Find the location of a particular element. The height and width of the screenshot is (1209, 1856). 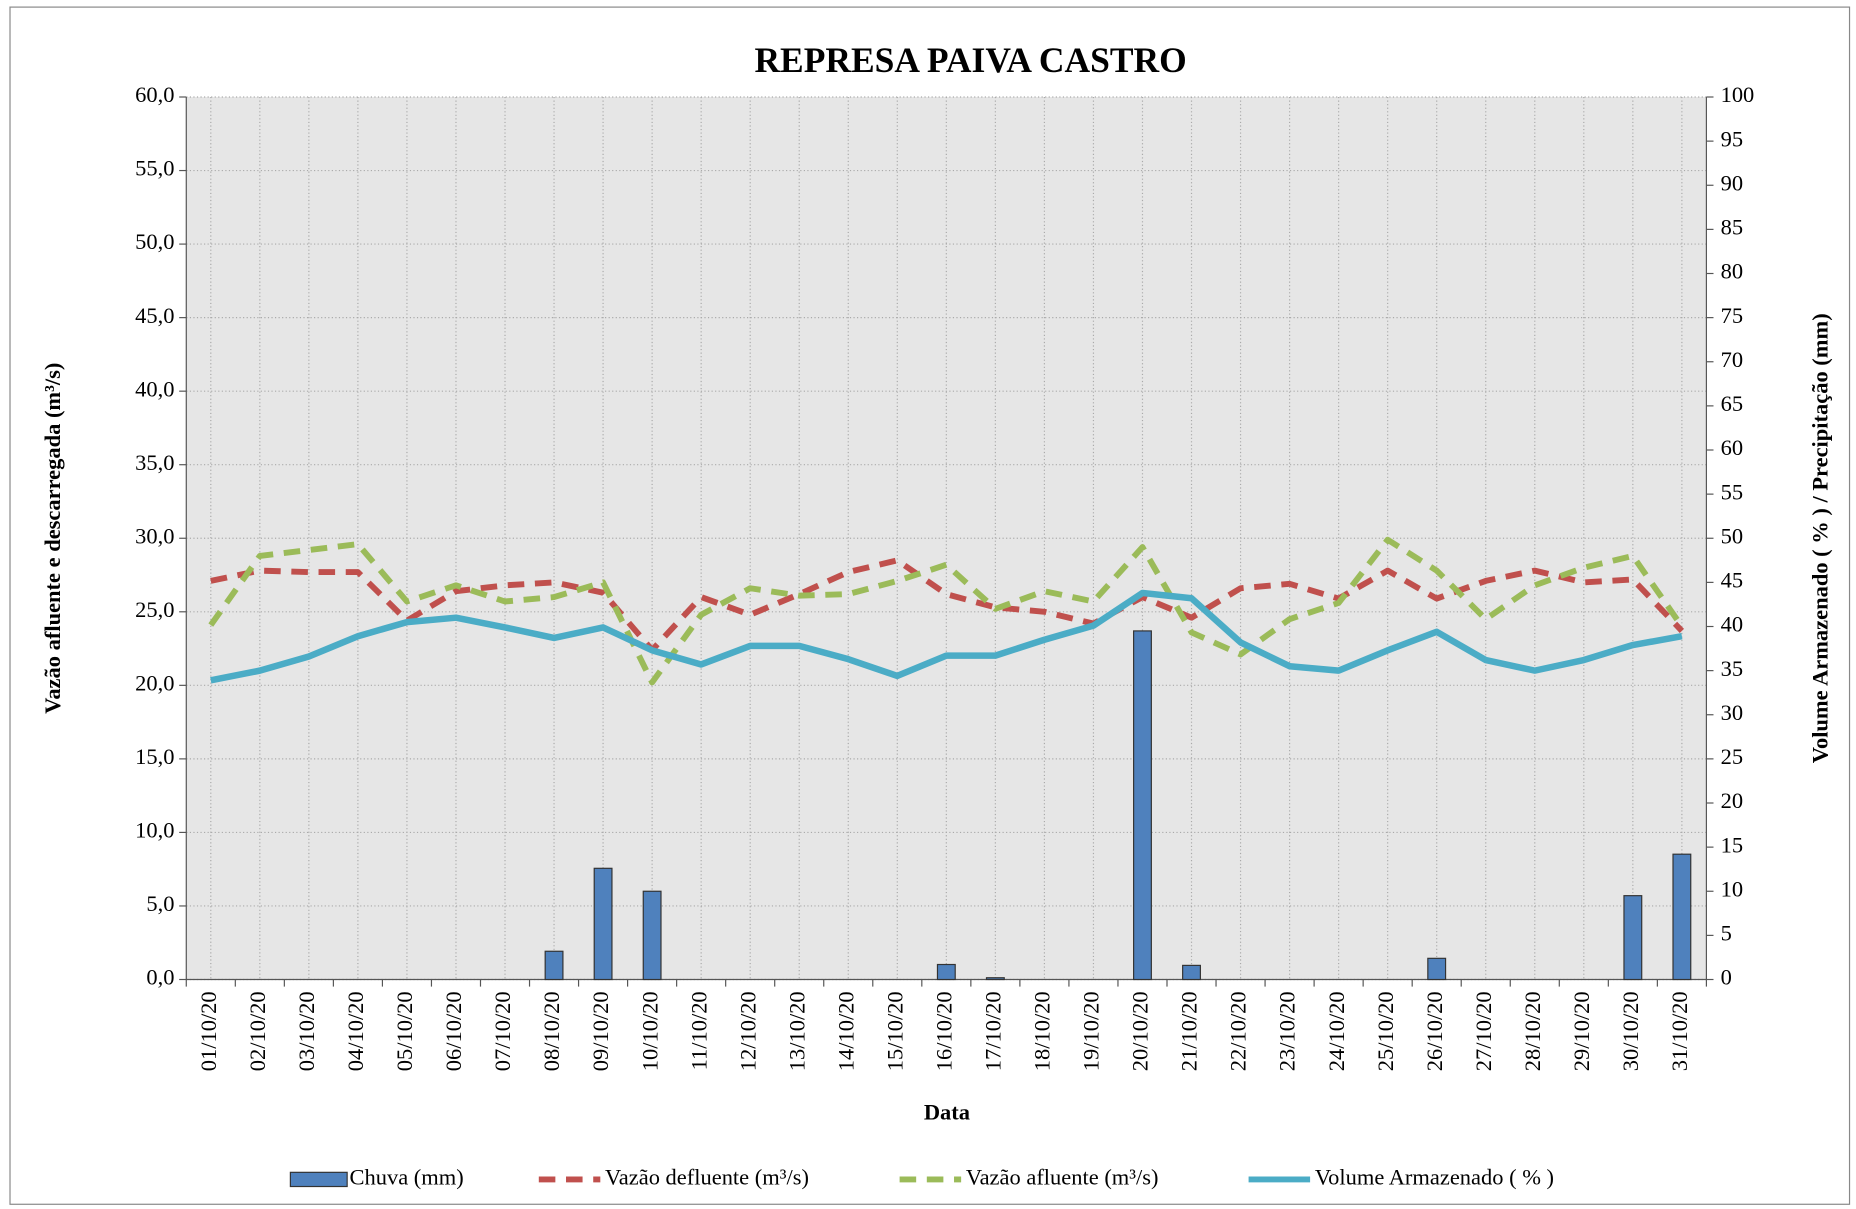

y-tick-label: 55,0 is located at coordinates (154, 168).